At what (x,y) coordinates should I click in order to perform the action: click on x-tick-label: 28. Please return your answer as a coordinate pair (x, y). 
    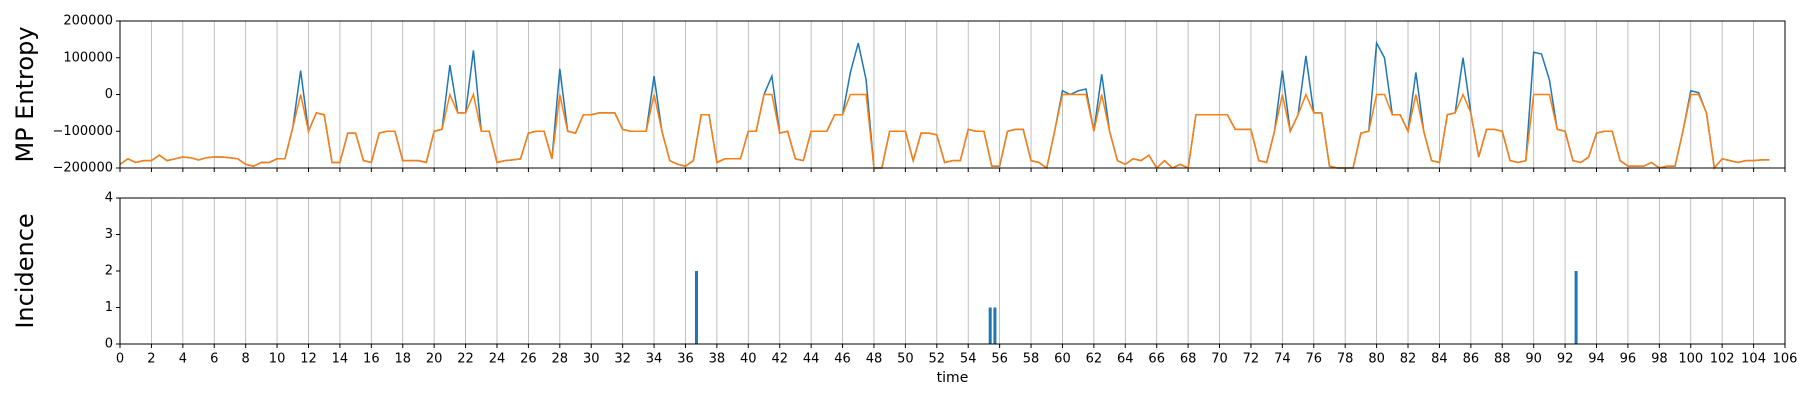
    Looking at the image, I should click on (560, 359).